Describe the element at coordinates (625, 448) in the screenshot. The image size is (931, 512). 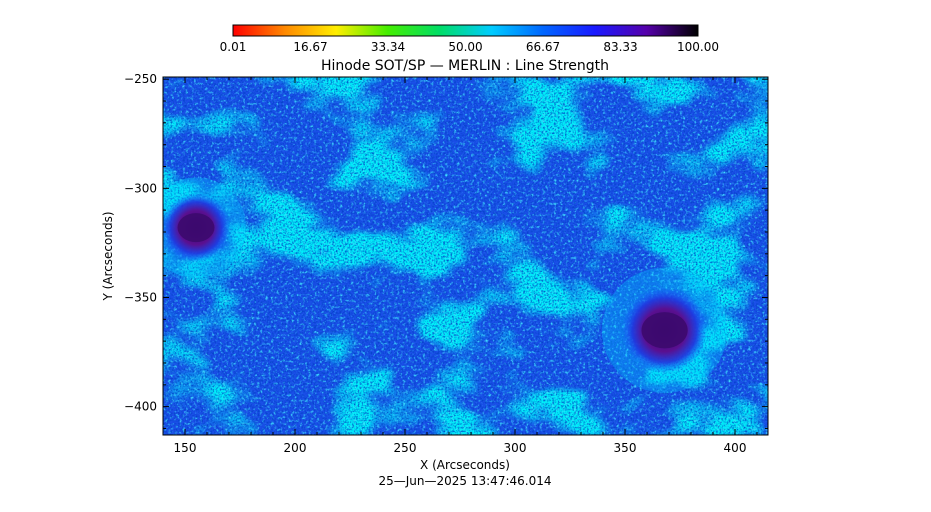
I see `x-tick-label: 350` at that location.